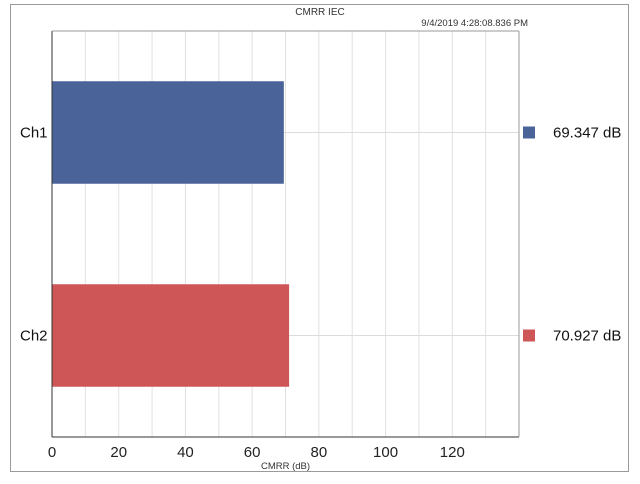  I want to click on chart-title: CMRR IEC, so click(320, 12).